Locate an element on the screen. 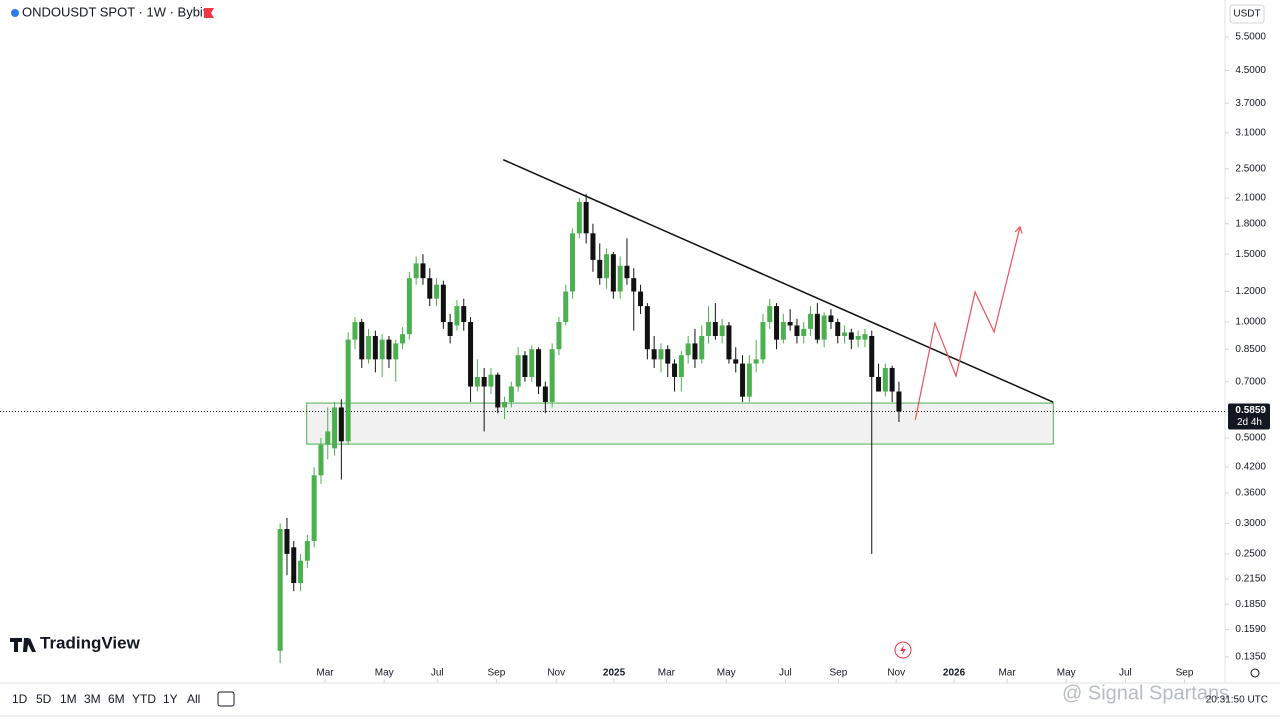  timeframe-button: 1M is located at coordinates (68, 699).